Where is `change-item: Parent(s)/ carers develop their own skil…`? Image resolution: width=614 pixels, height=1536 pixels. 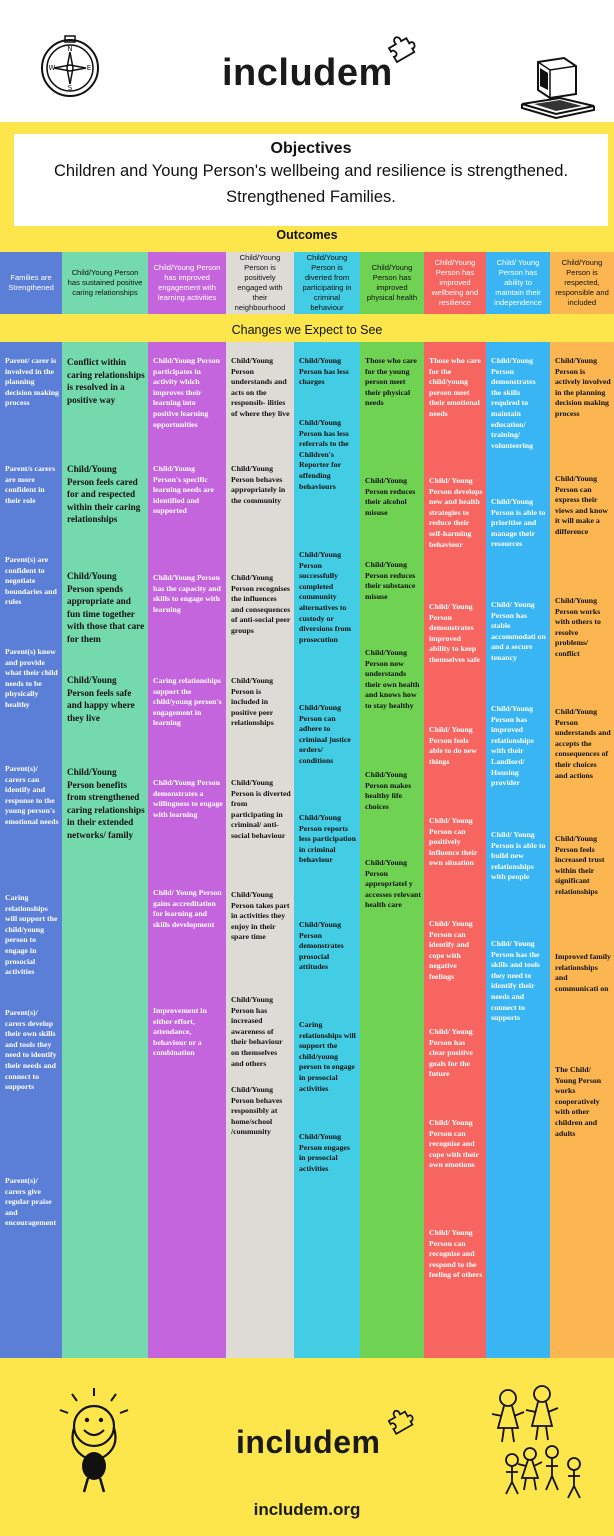 change-item: Parent(s)/ carers develop their own skil… is located at coordinates (31, 1050).